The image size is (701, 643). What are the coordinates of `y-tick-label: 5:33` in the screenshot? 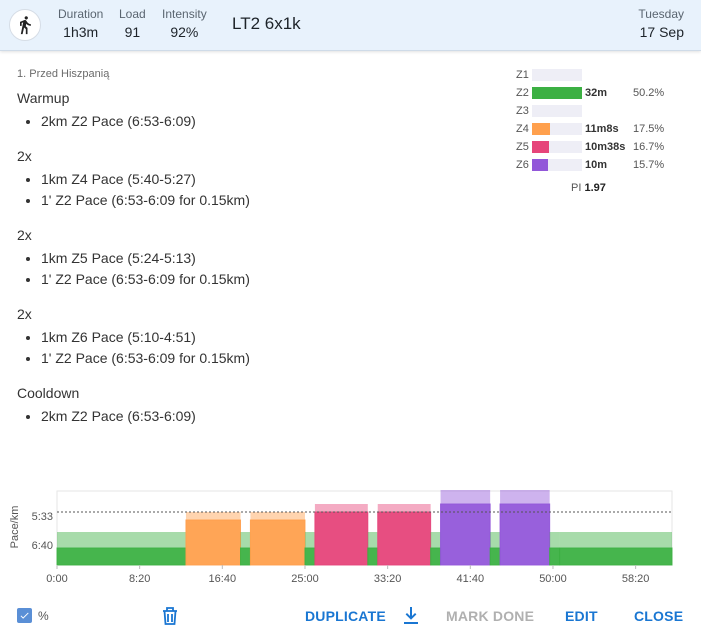 It's located at (42, 517).